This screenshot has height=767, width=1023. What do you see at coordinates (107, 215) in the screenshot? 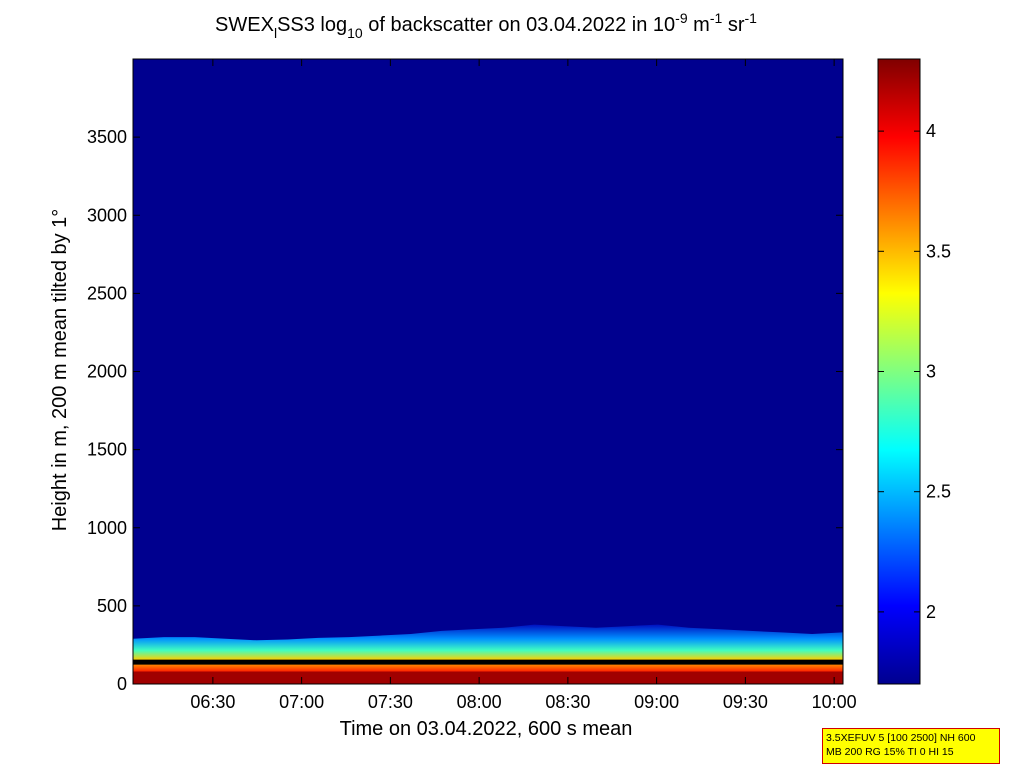
I see `y-tick-label: 3000` at bounding box center [107, 215].